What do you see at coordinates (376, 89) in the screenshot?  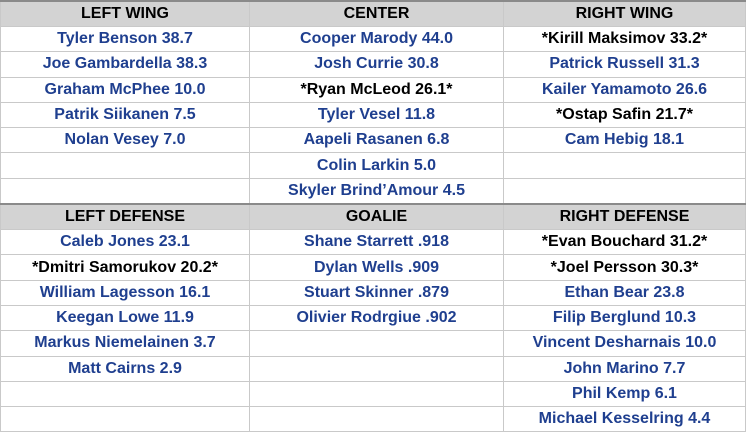 I see `player-cell: *Ryan McLeod 26.1*` at bounding box center [376, 89].